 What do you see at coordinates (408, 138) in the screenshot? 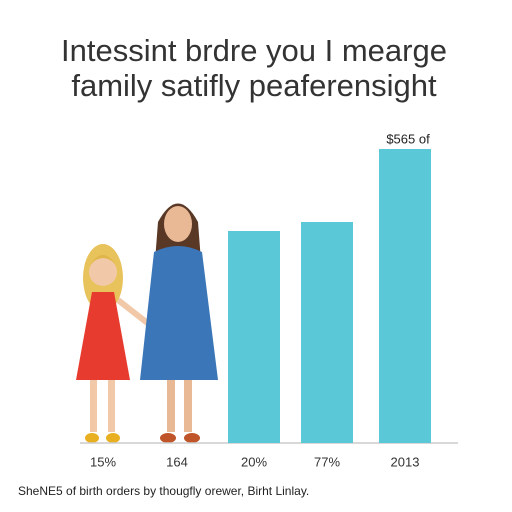
I see `annotation: $565 of` at bounding box center [408, 138].